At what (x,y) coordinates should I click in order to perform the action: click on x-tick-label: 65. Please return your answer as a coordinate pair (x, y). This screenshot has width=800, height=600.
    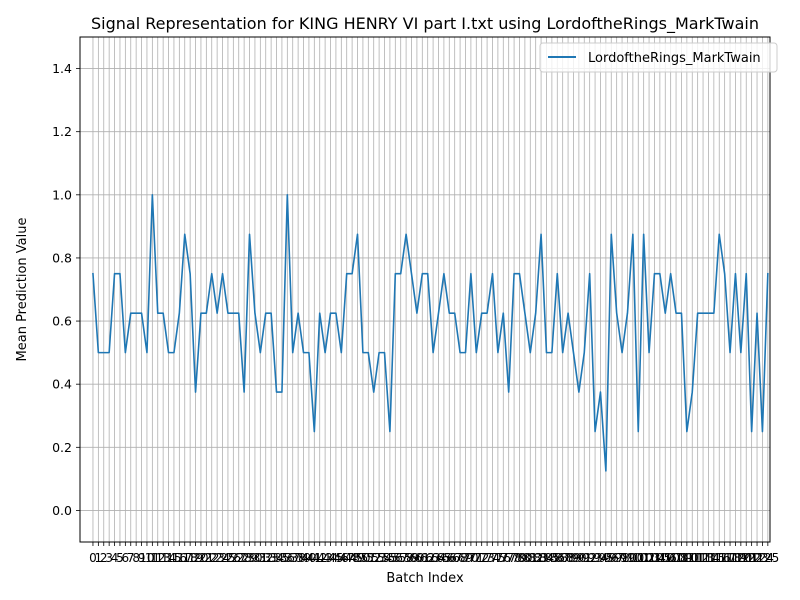
    Looking at the image, I should click on (443, 558).